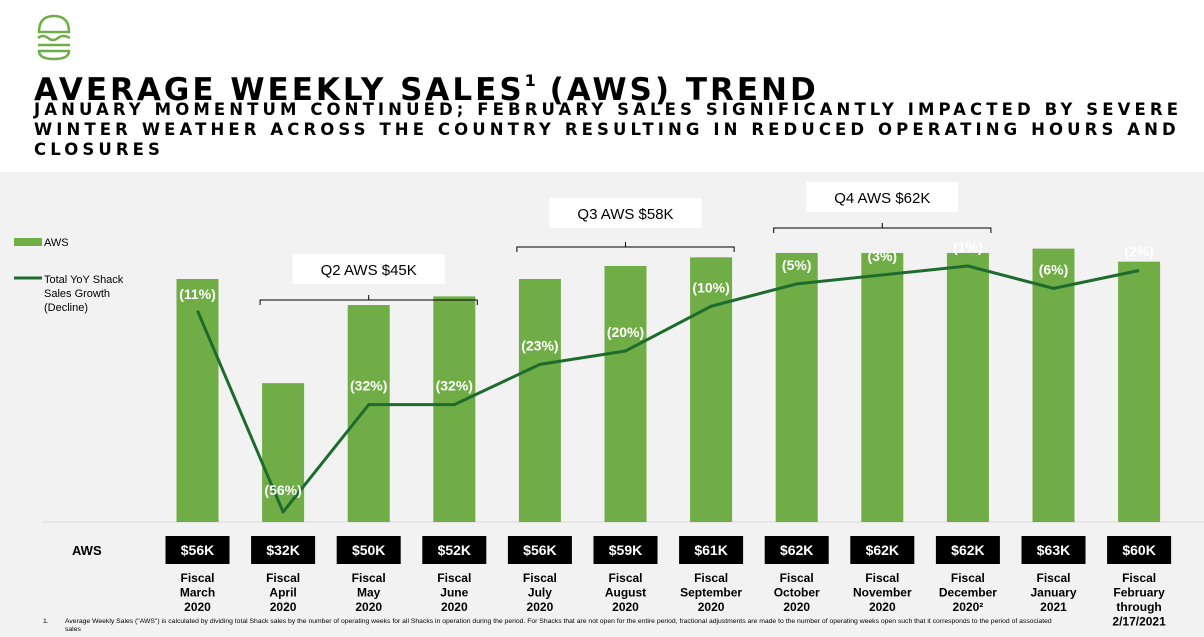  What do you see at coordinates (1053, 607) in the screenshot?
I see `x-tick-label: 2021` at bounding box center [1053, 607].